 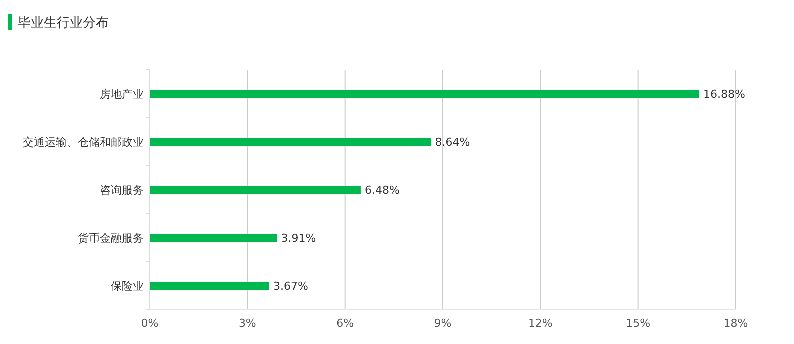 I want to click on y-tick-label: 咨询服务, so click(x=122, y=190).